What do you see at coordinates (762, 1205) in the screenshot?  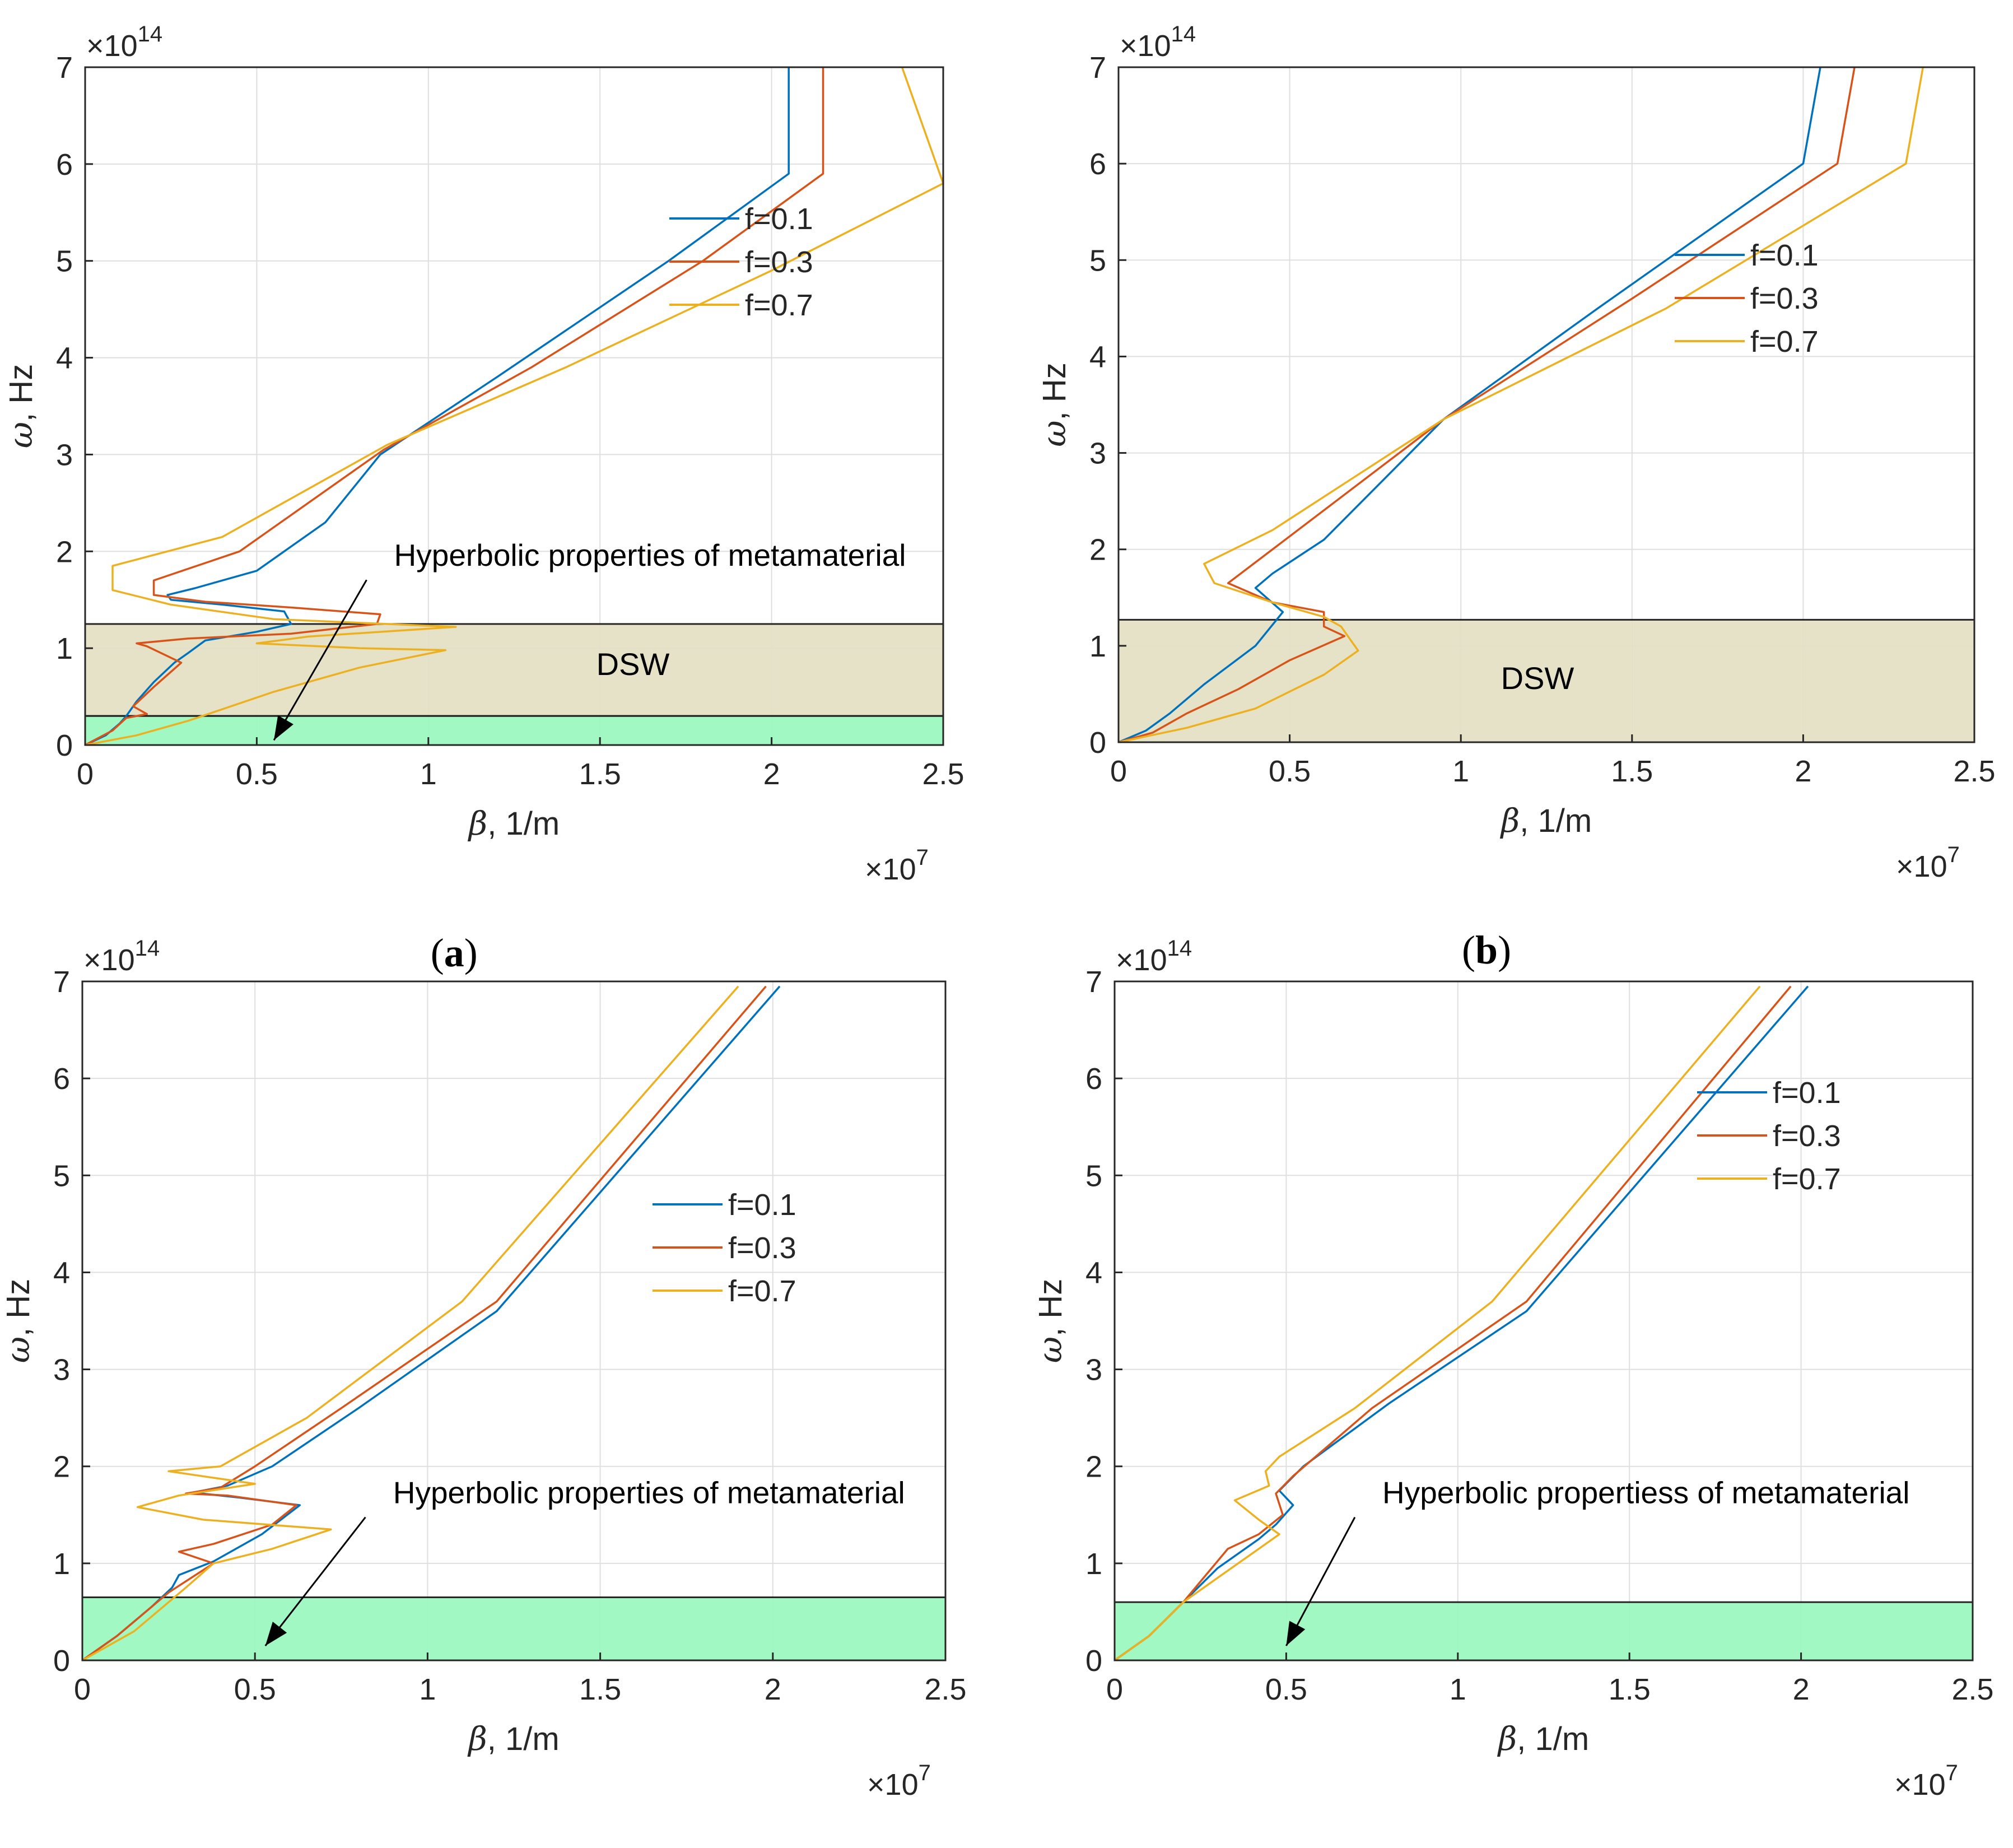 I see `legend-entry: f=0.1` at bounding box center [762, 1205].